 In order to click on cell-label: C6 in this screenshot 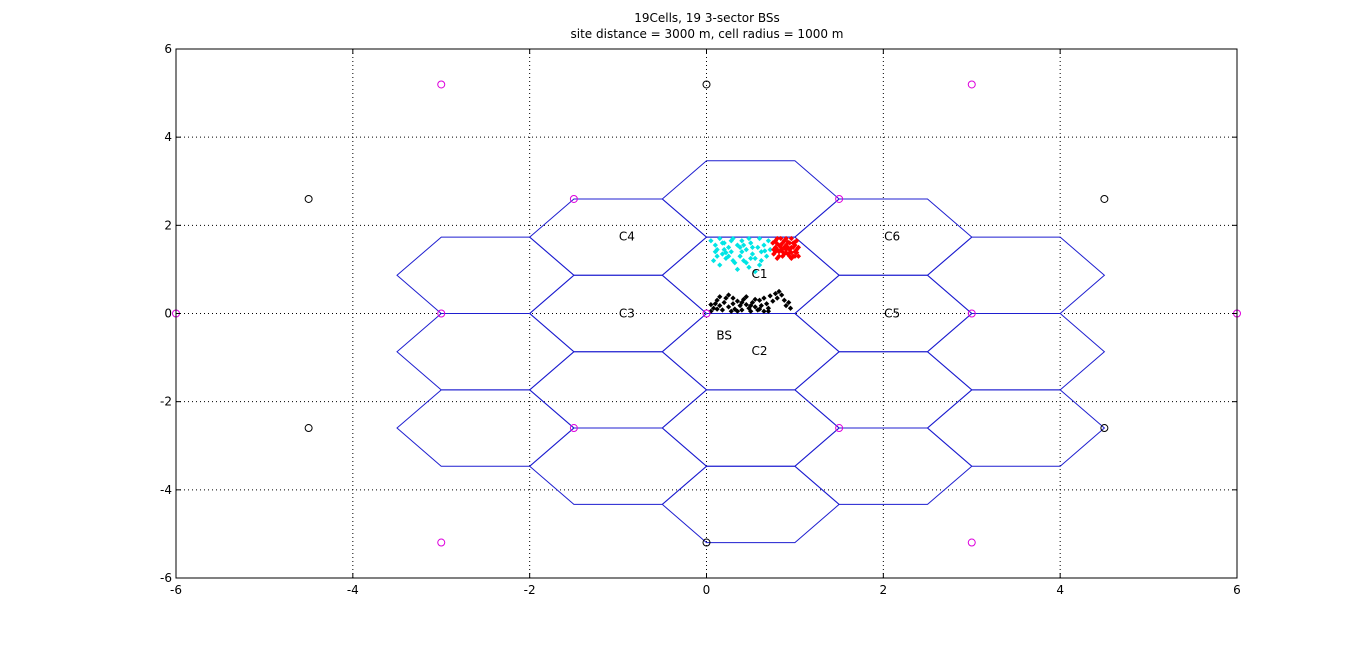, I will do `click(892, 236)`.